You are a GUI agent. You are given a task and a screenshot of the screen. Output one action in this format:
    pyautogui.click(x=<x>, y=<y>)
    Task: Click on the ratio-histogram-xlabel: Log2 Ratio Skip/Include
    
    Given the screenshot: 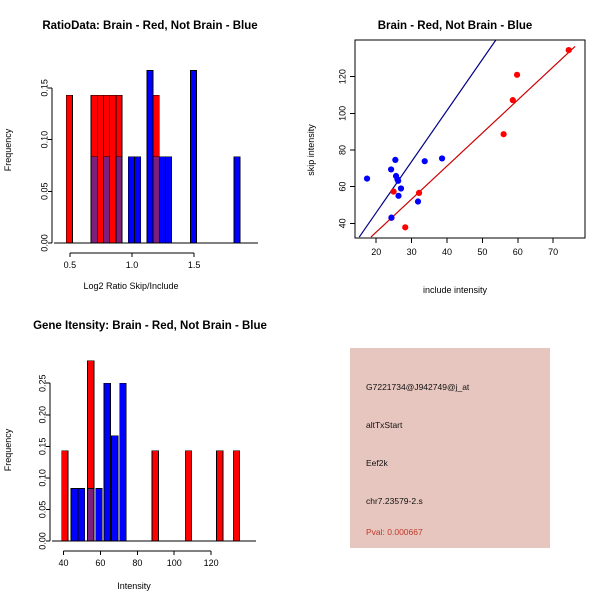 What is the action you would take?
    pyautogui.click(x=130, y=286)
    